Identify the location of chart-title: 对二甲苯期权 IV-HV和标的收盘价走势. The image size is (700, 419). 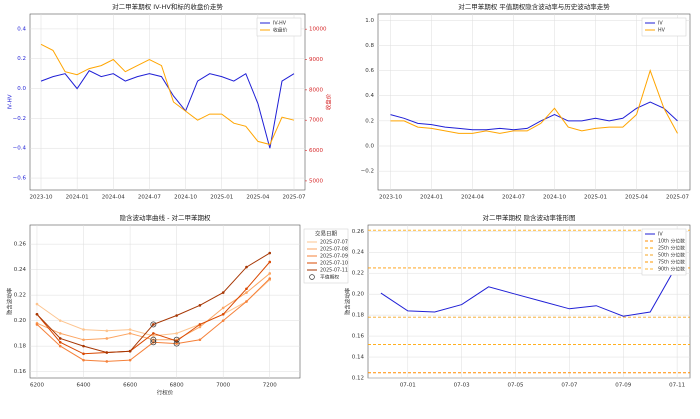
(167, 6).